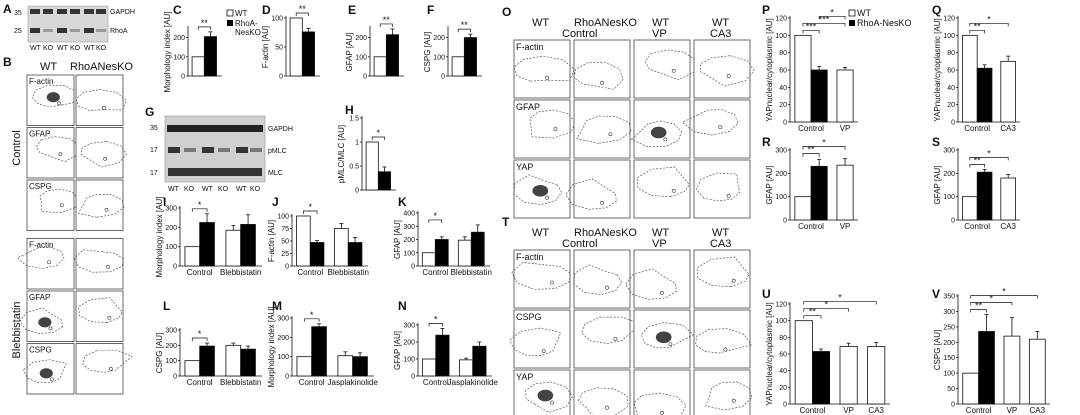 This screenshot has height=415, width=1080. I want to click on row-label: CSPG, so click(40, 350).